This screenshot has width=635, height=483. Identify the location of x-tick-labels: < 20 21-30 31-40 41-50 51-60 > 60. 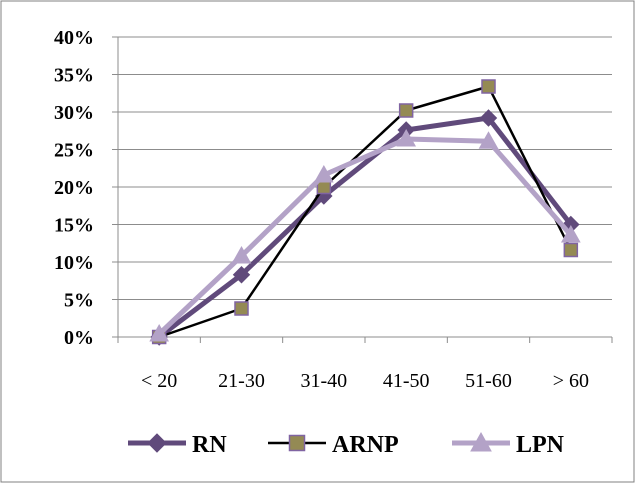
(365, 381).